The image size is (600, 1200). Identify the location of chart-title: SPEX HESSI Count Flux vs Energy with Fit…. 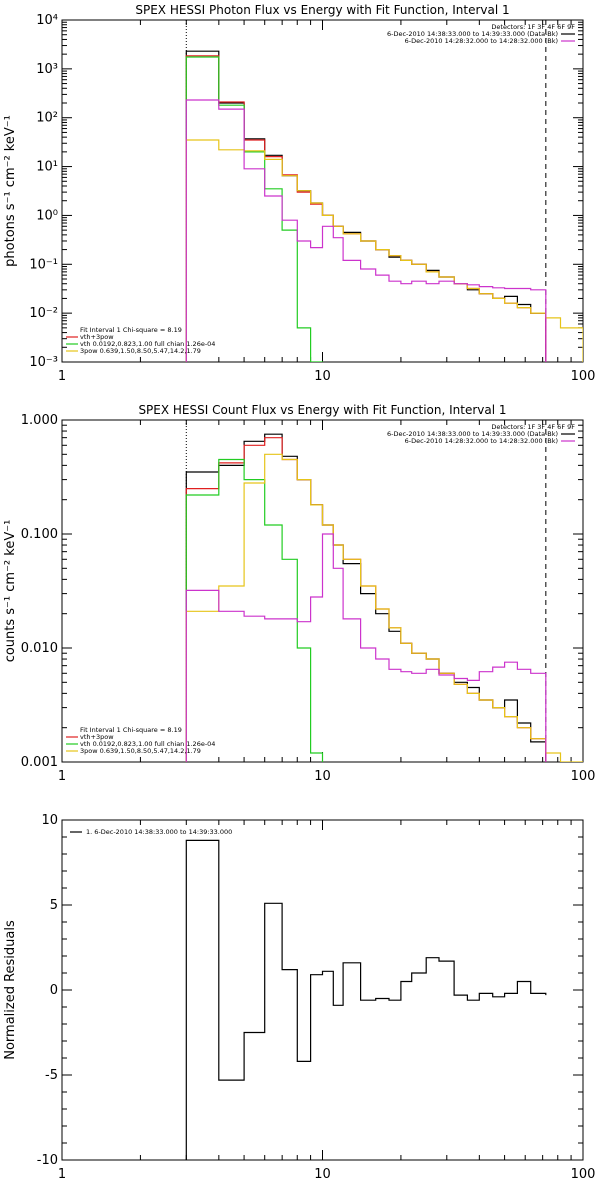
(322, 410).